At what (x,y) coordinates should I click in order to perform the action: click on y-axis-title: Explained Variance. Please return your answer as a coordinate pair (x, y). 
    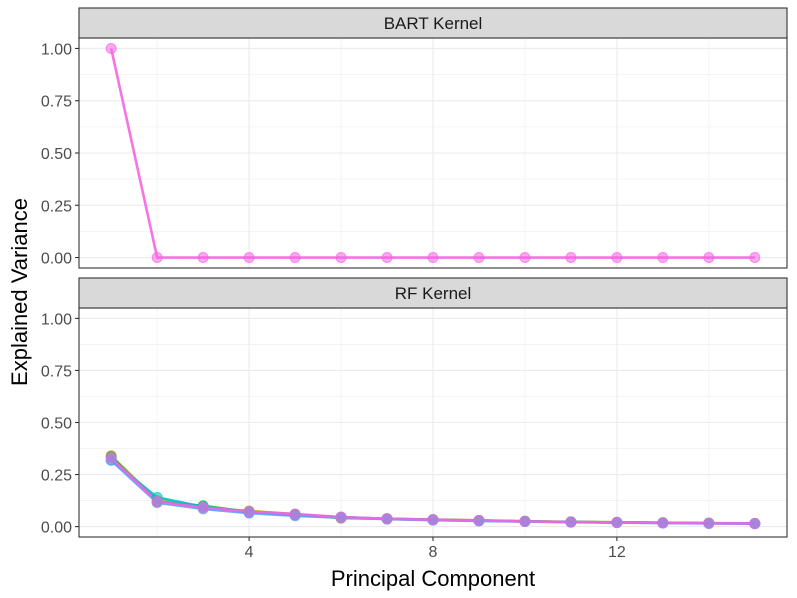
    Looking at the image, I should click on (19, 292).